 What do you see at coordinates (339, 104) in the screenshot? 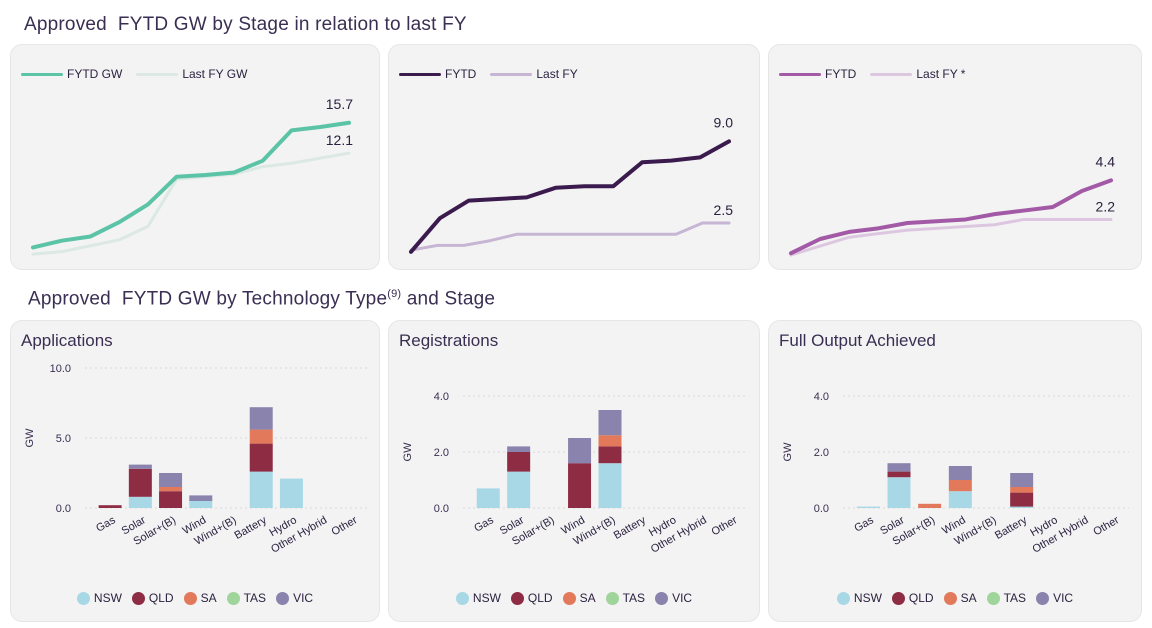
I see `end-value-label: 15.7` at bounding box center [339, 104].